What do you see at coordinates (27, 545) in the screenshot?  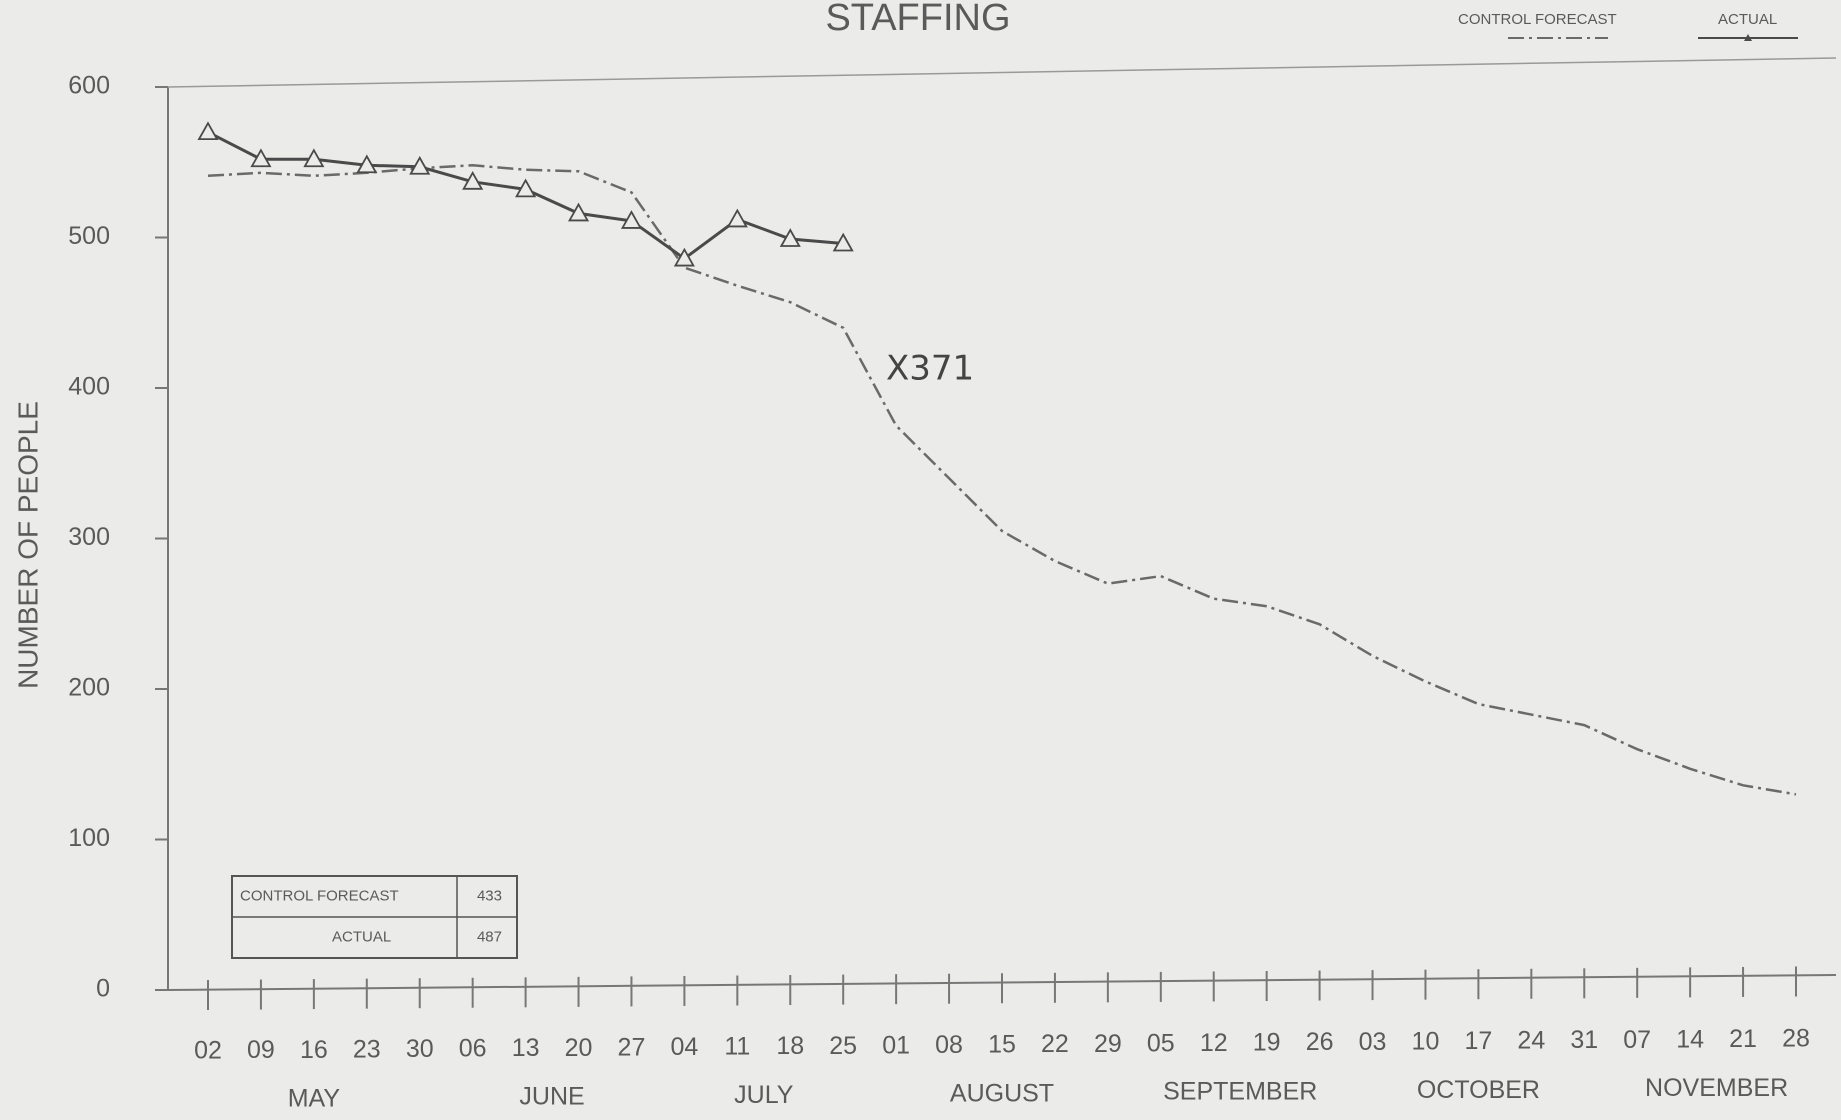 I see `y-axis-label: NUMBER OF PEOPLE` at bounding box center [27, 545].